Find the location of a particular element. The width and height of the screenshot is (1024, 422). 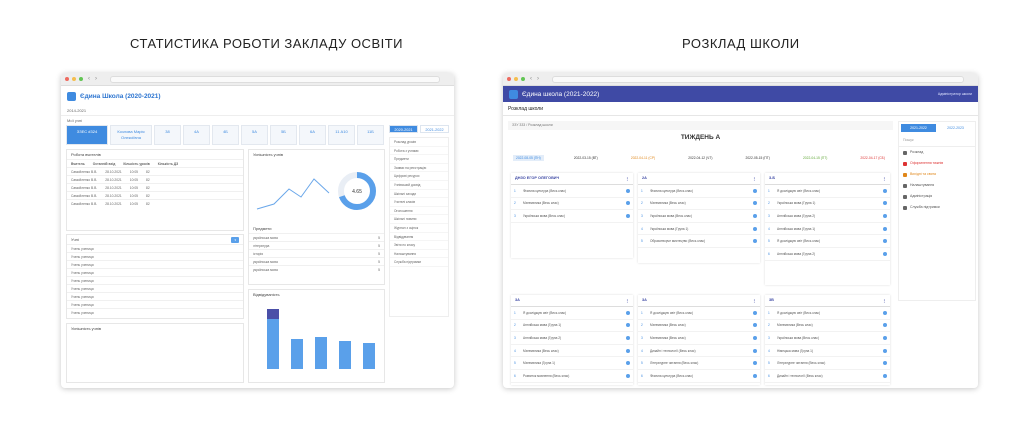

side-menu-item: Оголошення is located at coordinates (419, 211).